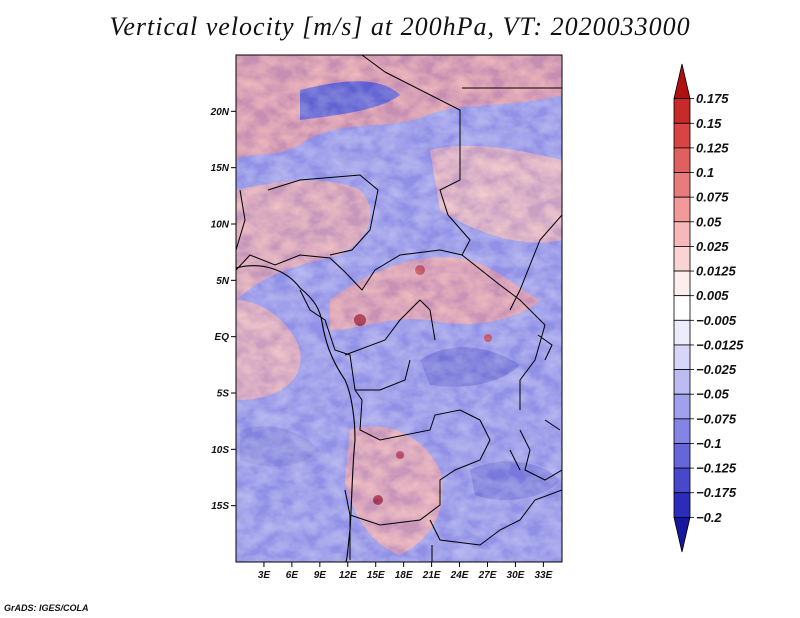  What do you see at coordinates (709, 517) in the screenshot?
I see `colorbar-label: −0.2` at bounding box center [709, 517].